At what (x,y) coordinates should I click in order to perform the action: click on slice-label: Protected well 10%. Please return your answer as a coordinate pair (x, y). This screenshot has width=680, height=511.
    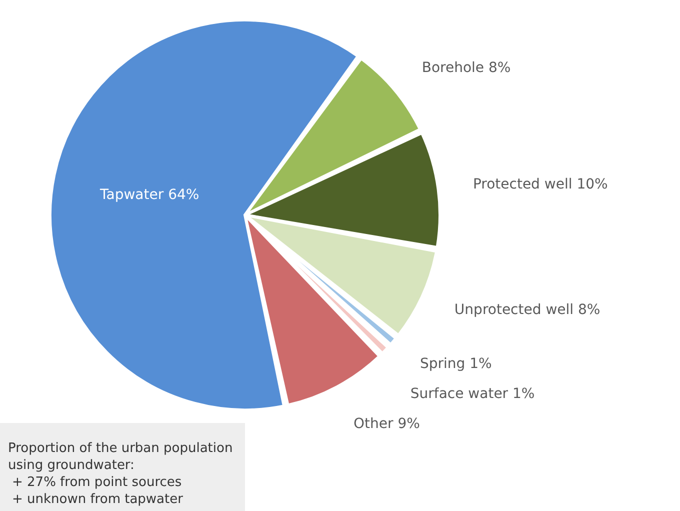
    Looking at the image, I should click on (540, 184).